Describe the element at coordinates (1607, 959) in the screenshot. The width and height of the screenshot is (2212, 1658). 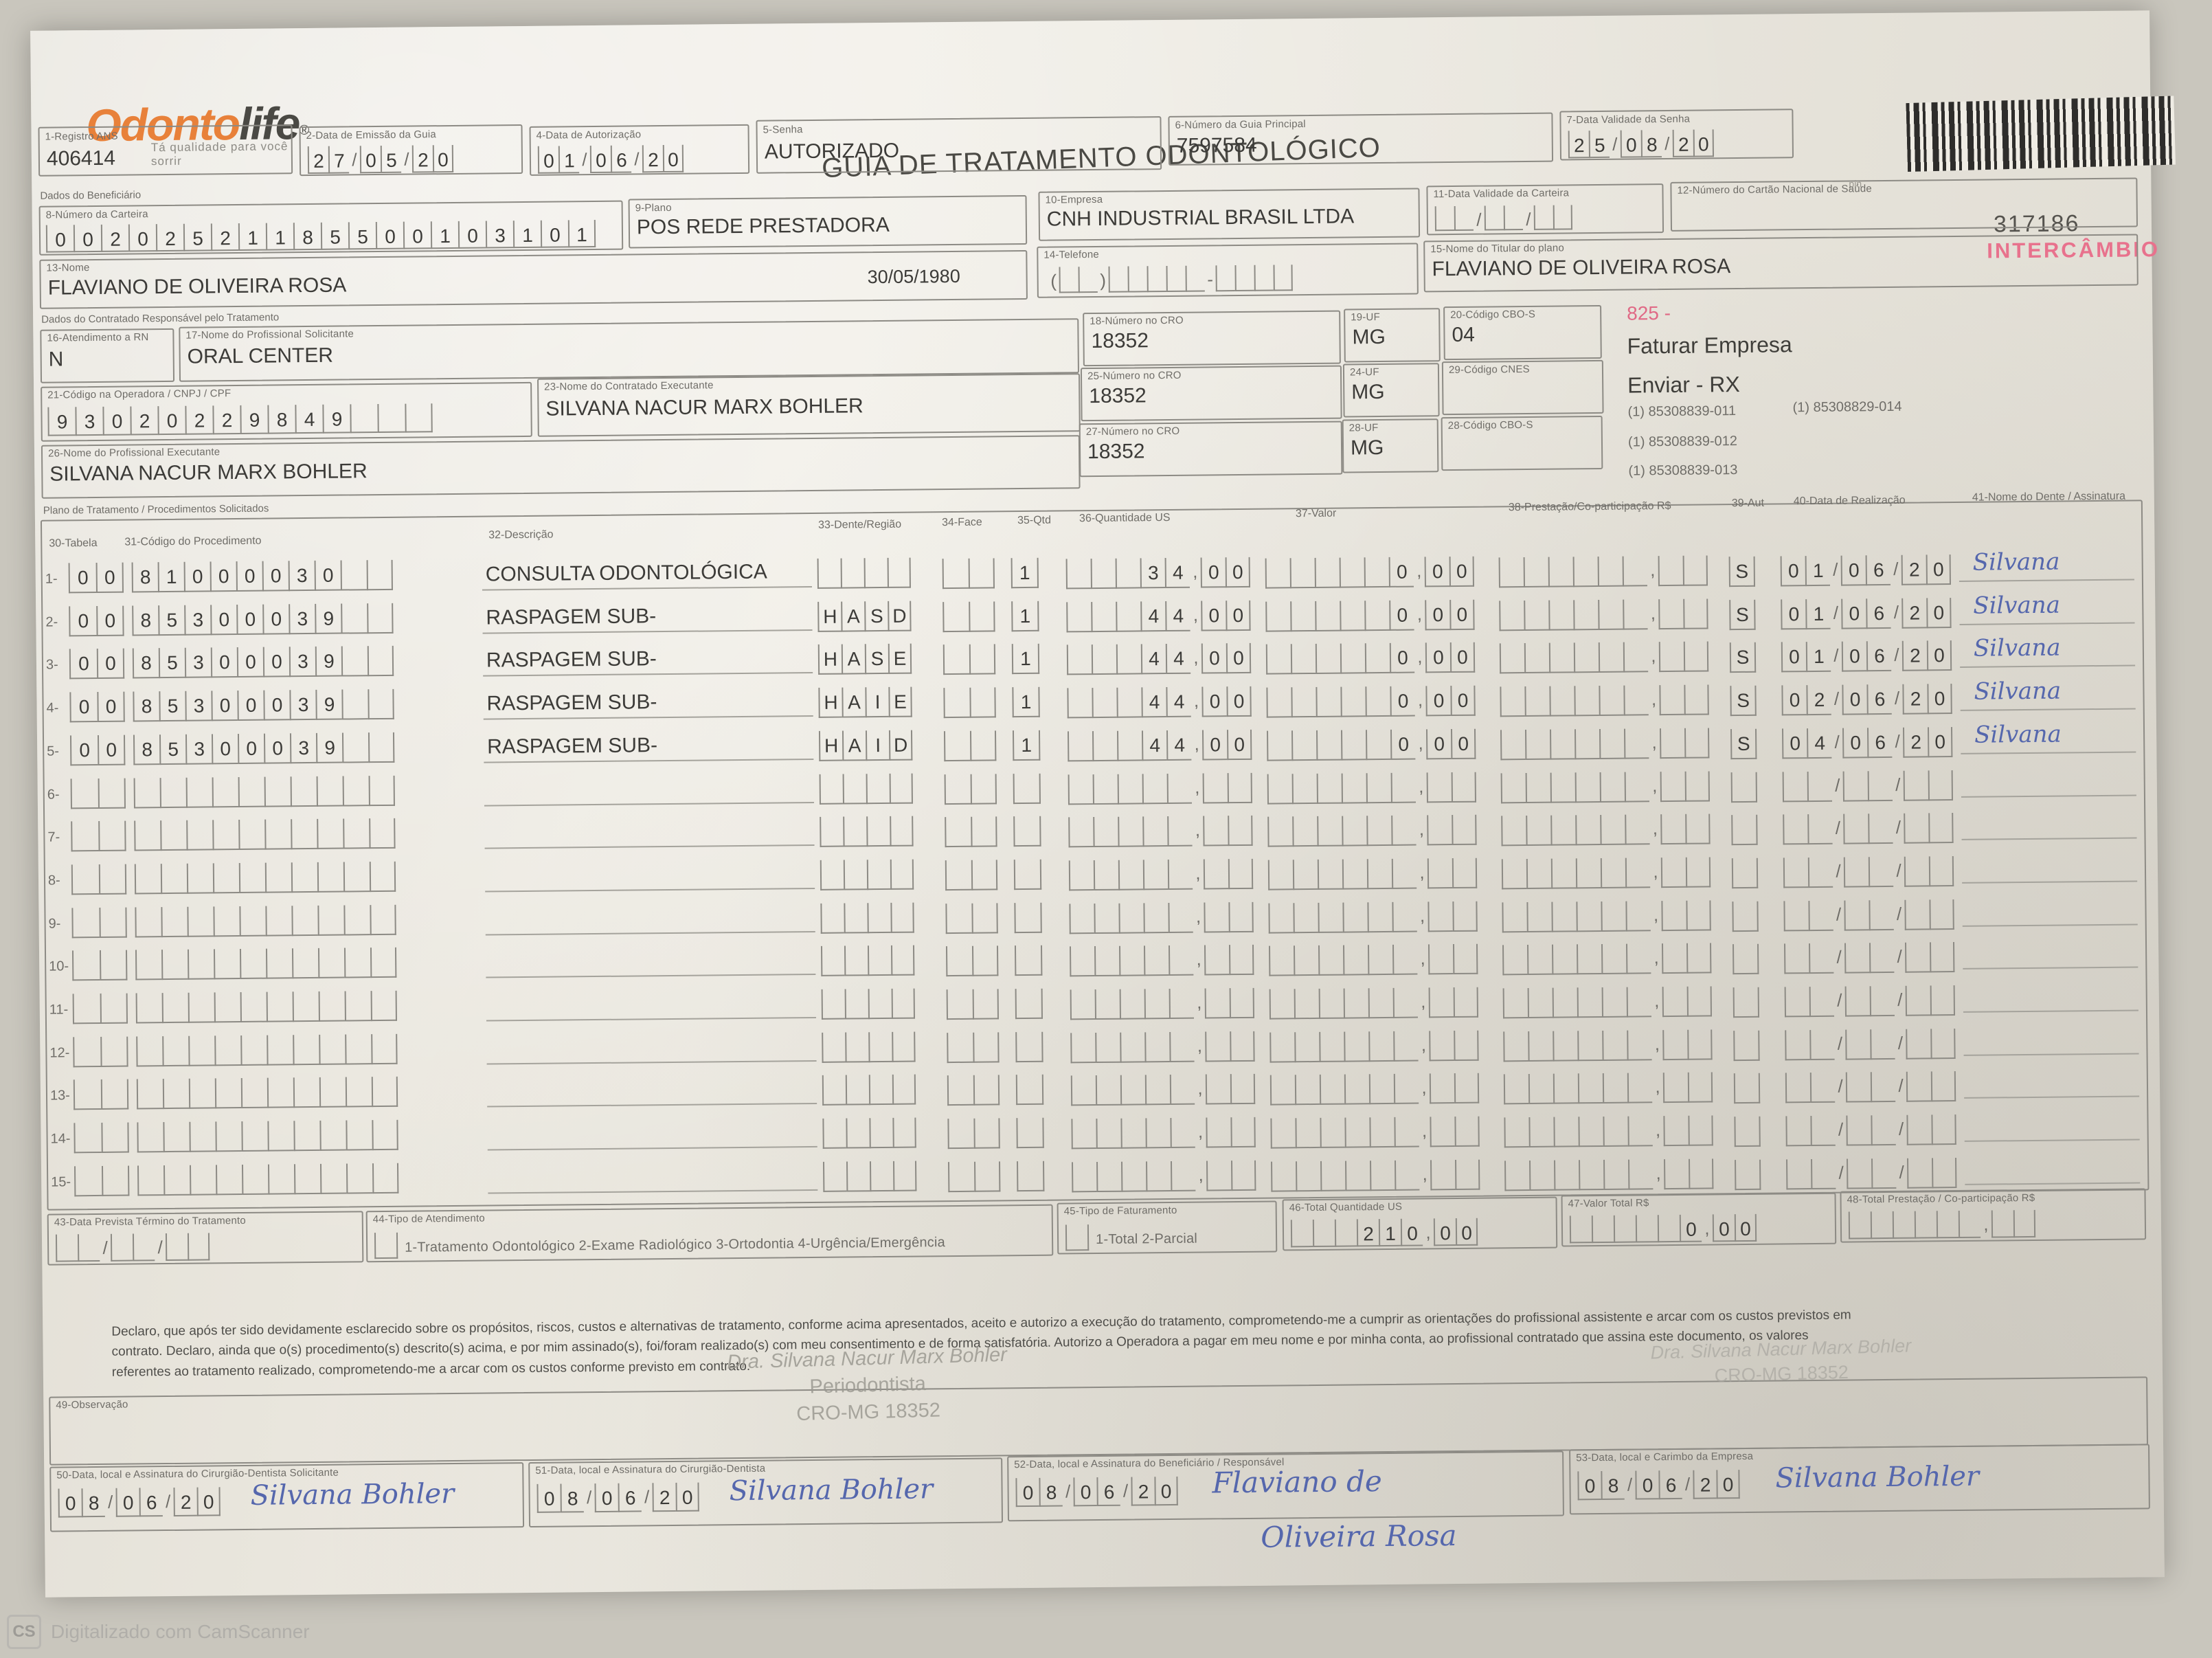
I see `row-participacao-10: ,` at that location.